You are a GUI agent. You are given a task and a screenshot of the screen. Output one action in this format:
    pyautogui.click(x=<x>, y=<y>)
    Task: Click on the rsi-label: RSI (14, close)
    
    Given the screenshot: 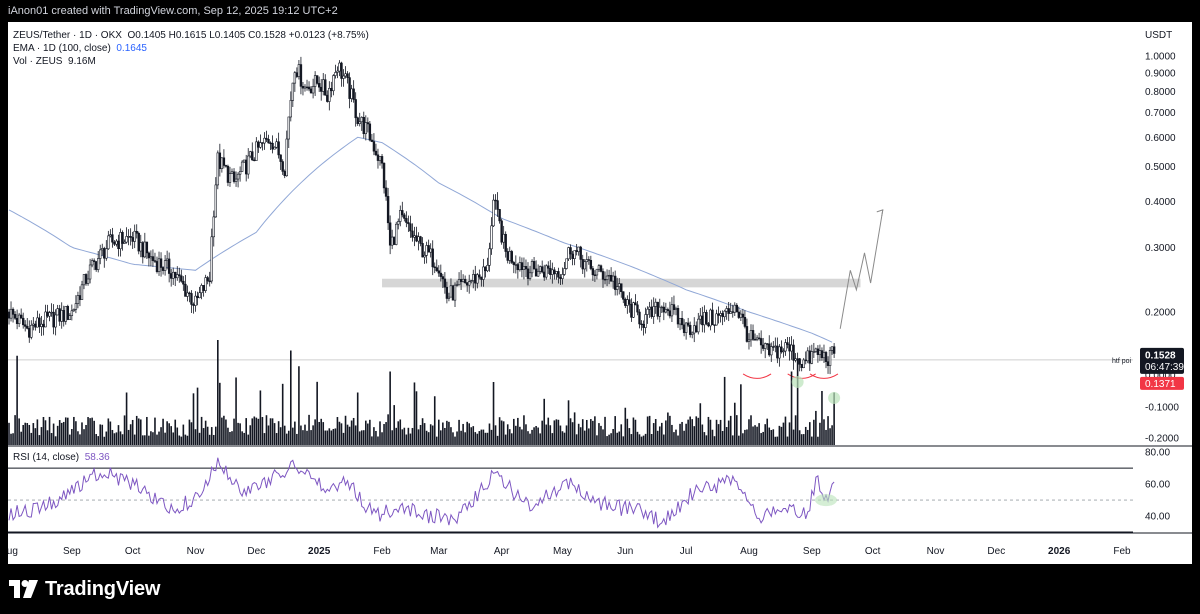 What is the action you would take?
    pyautogui.click(x=46, y=457)
    